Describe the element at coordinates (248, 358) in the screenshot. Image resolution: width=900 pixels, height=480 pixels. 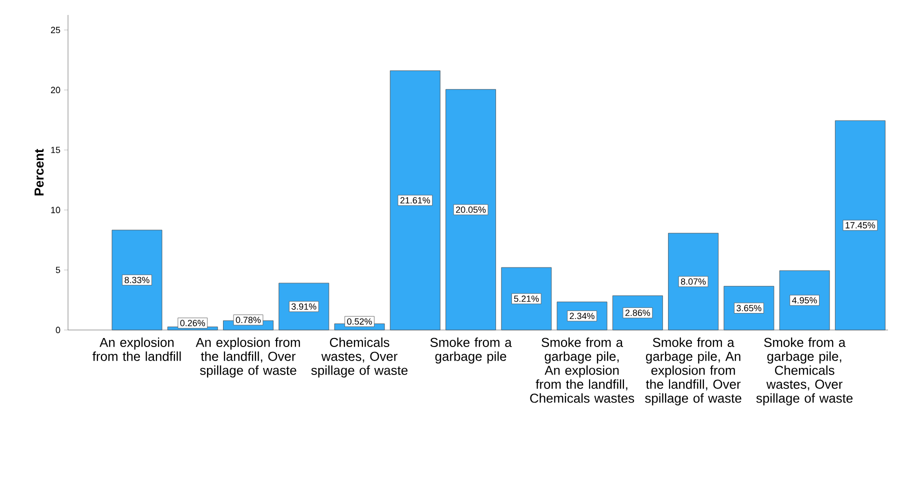
I see `x-tick-label: An explosion from the landfill, Over spillage of waste` at that location.